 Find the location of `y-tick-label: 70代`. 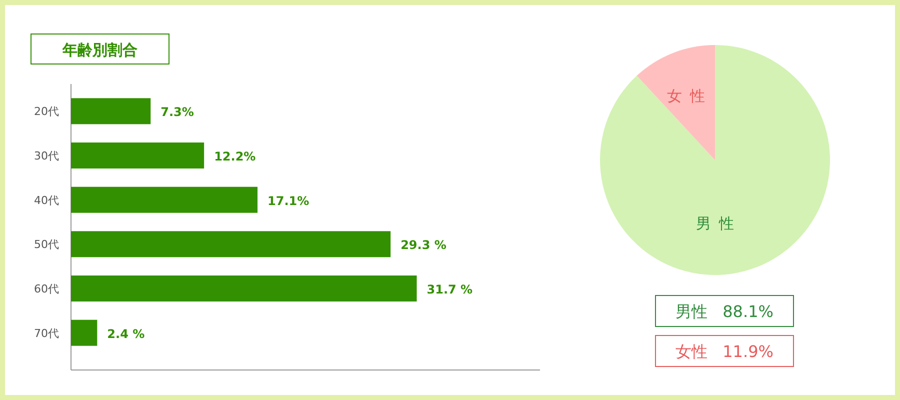

y-tick-label: 70代 is located at coordinates (46, 333).